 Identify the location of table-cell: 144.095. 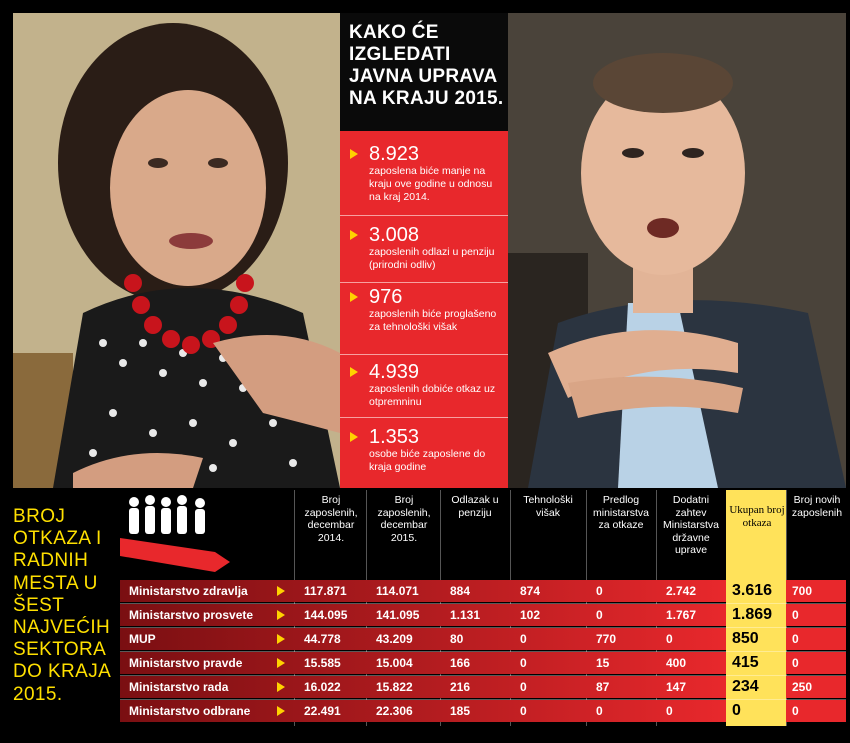
(326, 615).